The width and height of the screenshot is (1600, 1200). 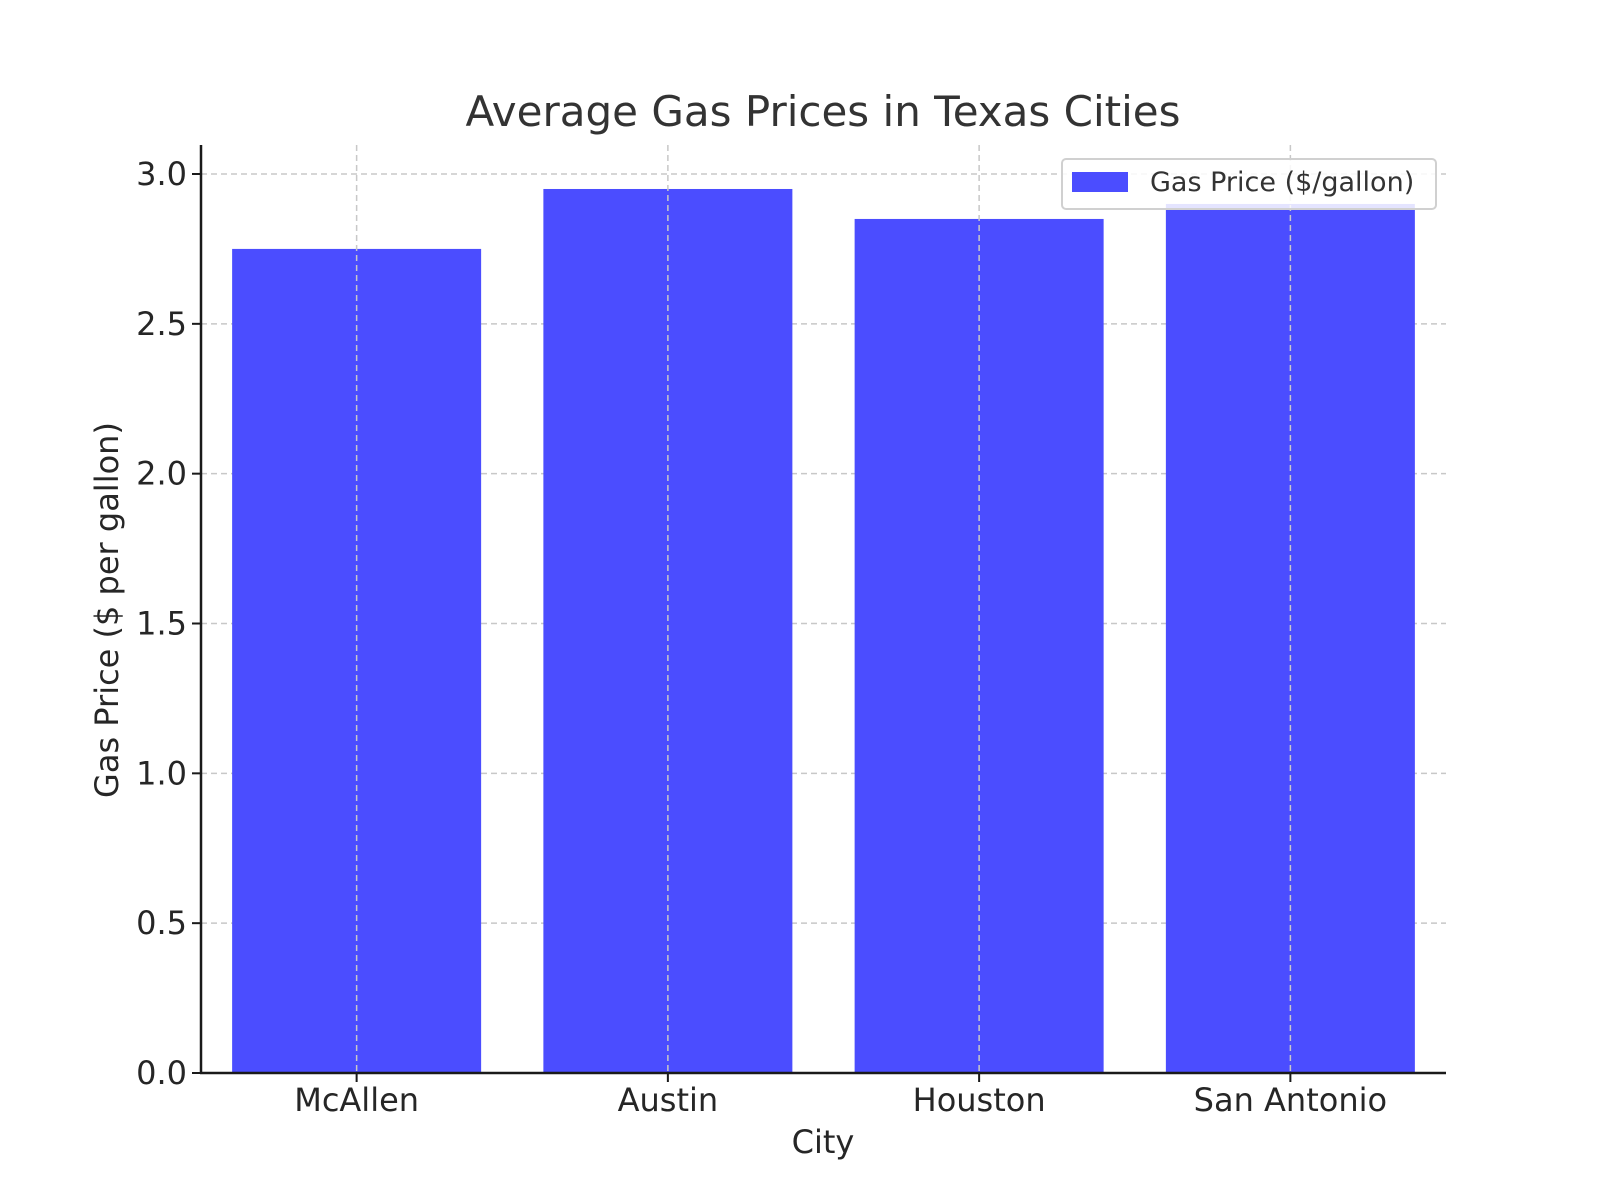 What do you see at coordinates (161, 1073) in the screenshot?
I see `y-tick-label: 0.0` at bounding box center [161, 1073].